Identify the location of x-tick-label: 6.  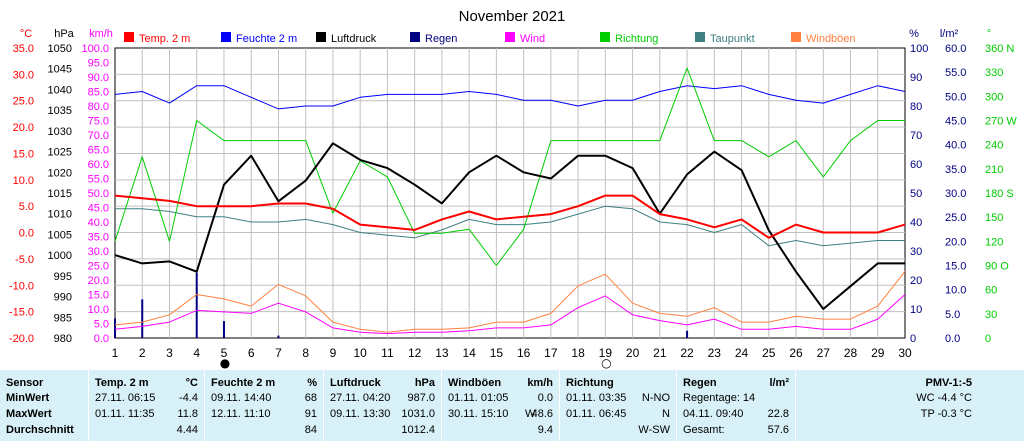
(251, 353).